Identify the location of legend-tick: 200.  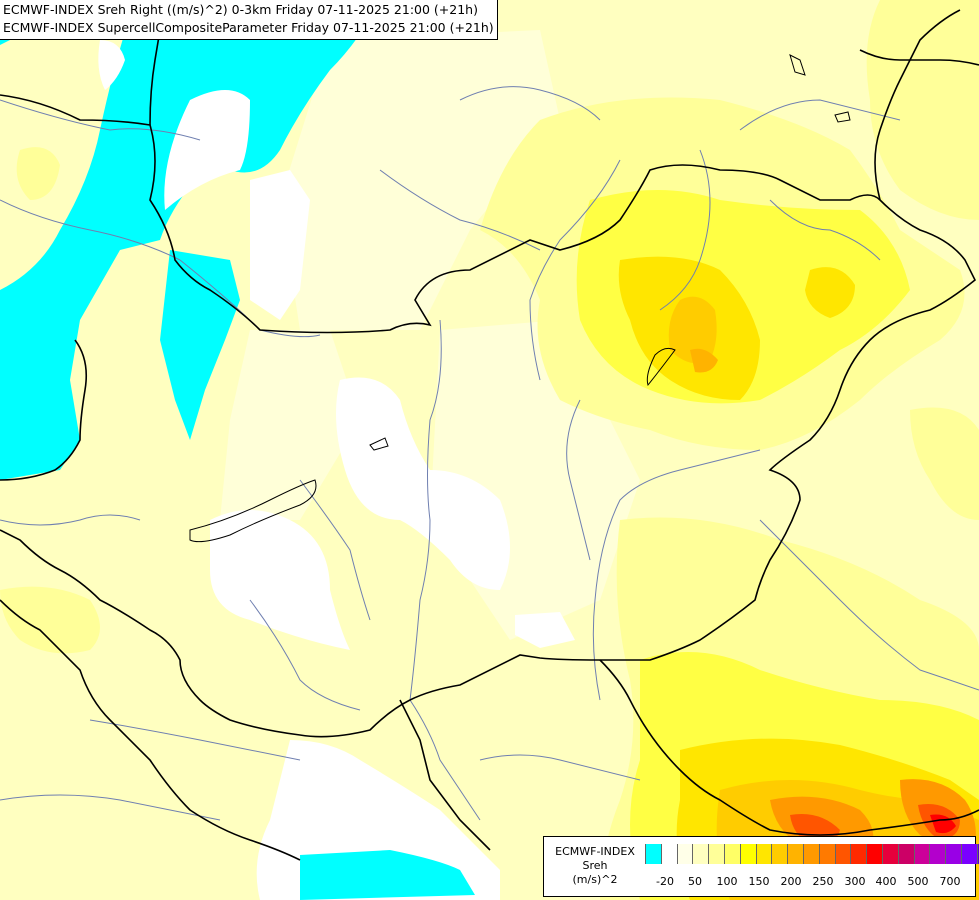
(791, 881).